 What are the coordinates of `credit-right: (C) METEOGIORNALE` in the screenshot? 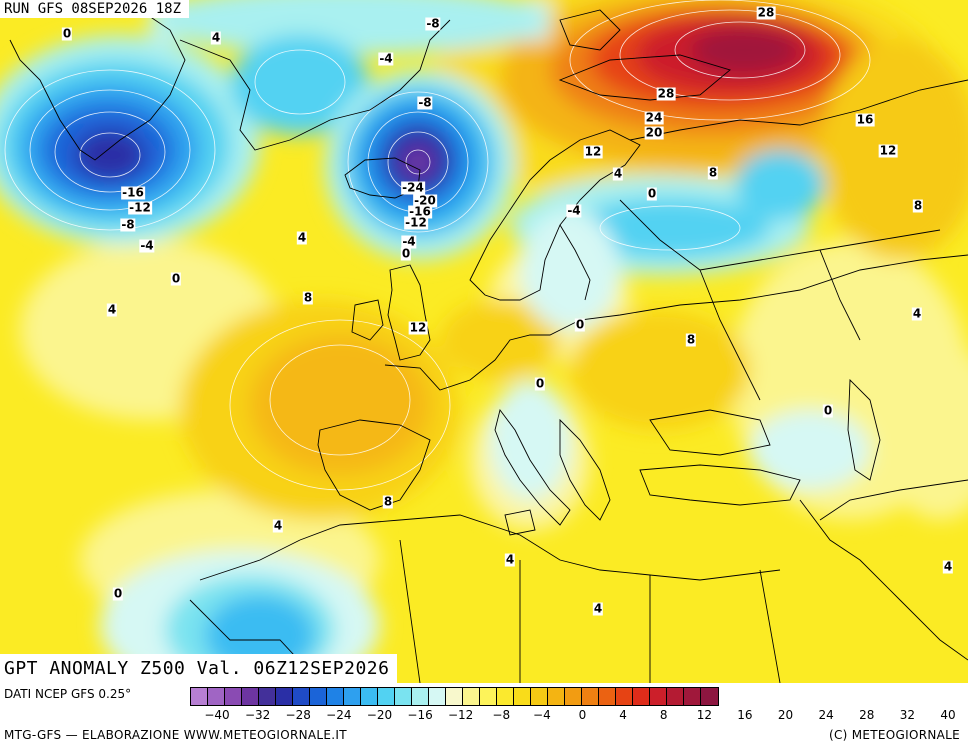 It's located at (894, 735).